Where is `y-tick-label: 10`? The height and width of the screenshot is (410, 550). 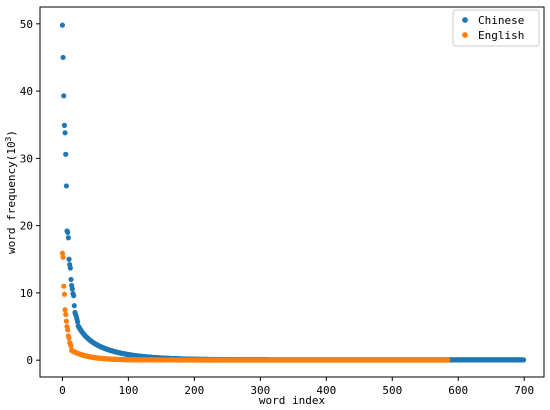
y-tick-label: 10 is located at coordinates (26, 293).